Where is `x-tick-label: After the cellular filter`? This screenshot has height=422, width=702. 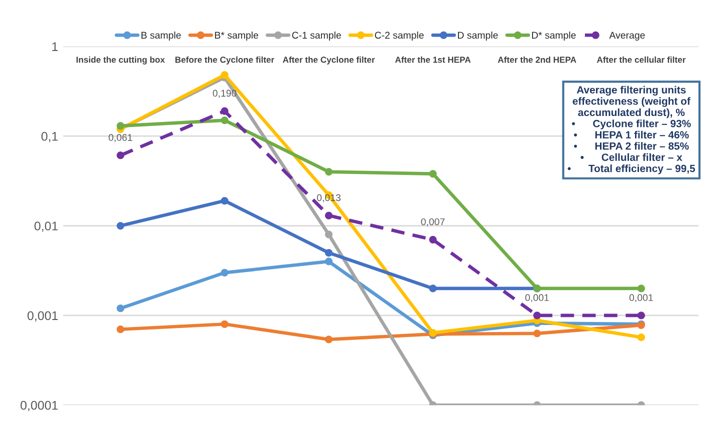
x-tick-label: After the cellular filter is located at coordinates (641, 59).